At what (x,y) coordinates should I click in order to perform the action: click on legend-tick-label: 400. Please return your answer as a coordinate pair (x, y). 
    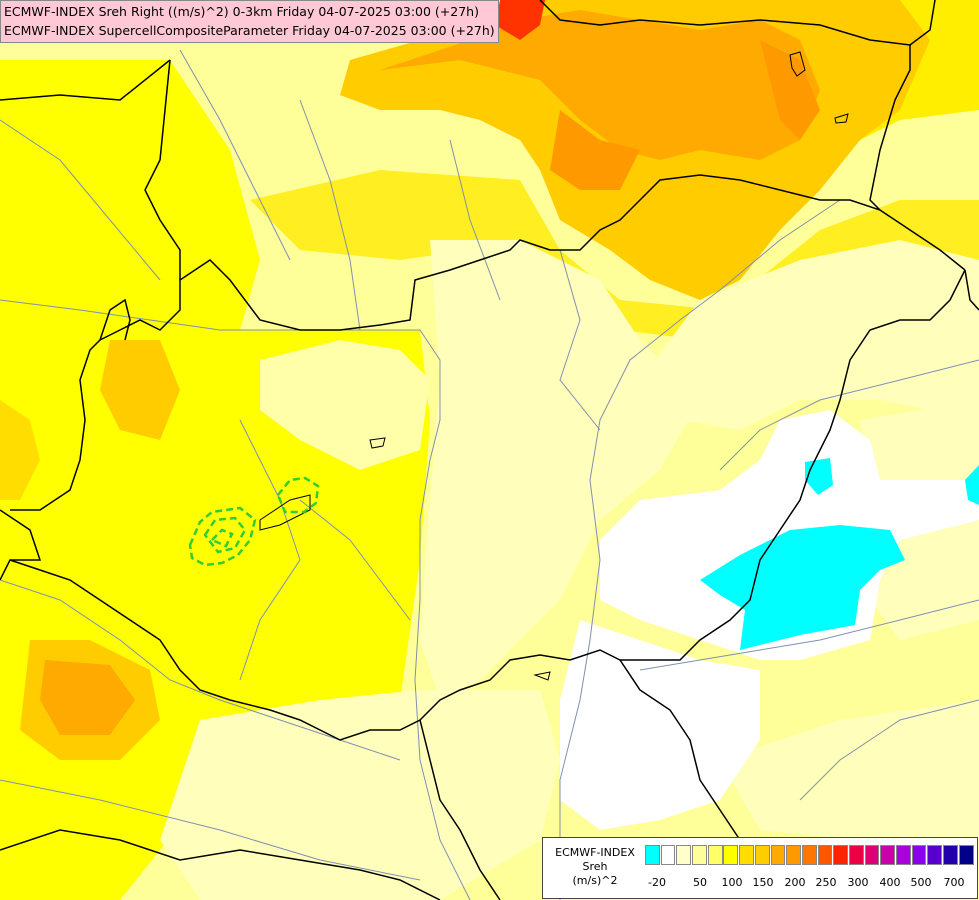
    Looking at the image, I should click on (890, 882).